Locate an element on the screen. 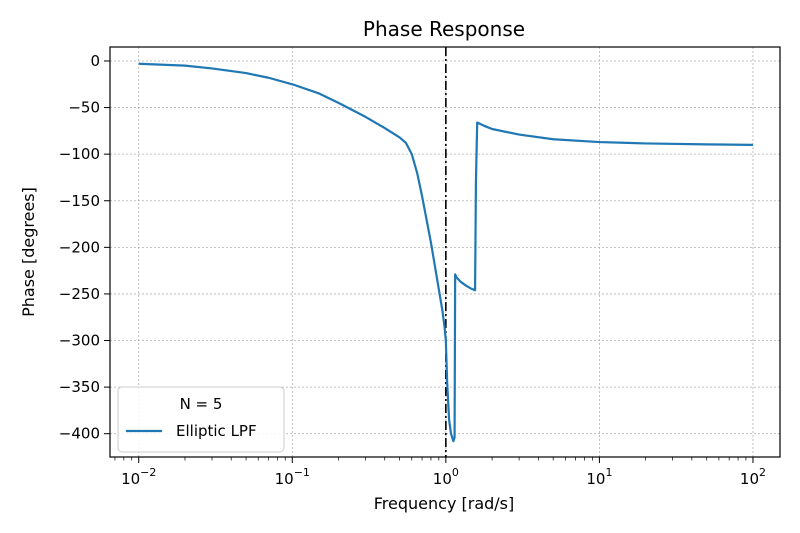 The width and height of the screenshot is (800, 533). x-tick-label: 10⁻¹ is located at coordinates (292, 477).